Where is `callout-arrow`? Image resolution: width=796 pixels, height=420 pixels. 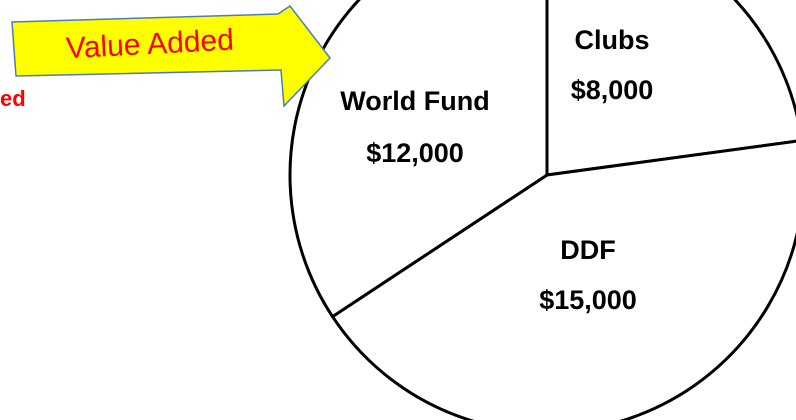 callout-arrow is located at coordinates (171, 56).